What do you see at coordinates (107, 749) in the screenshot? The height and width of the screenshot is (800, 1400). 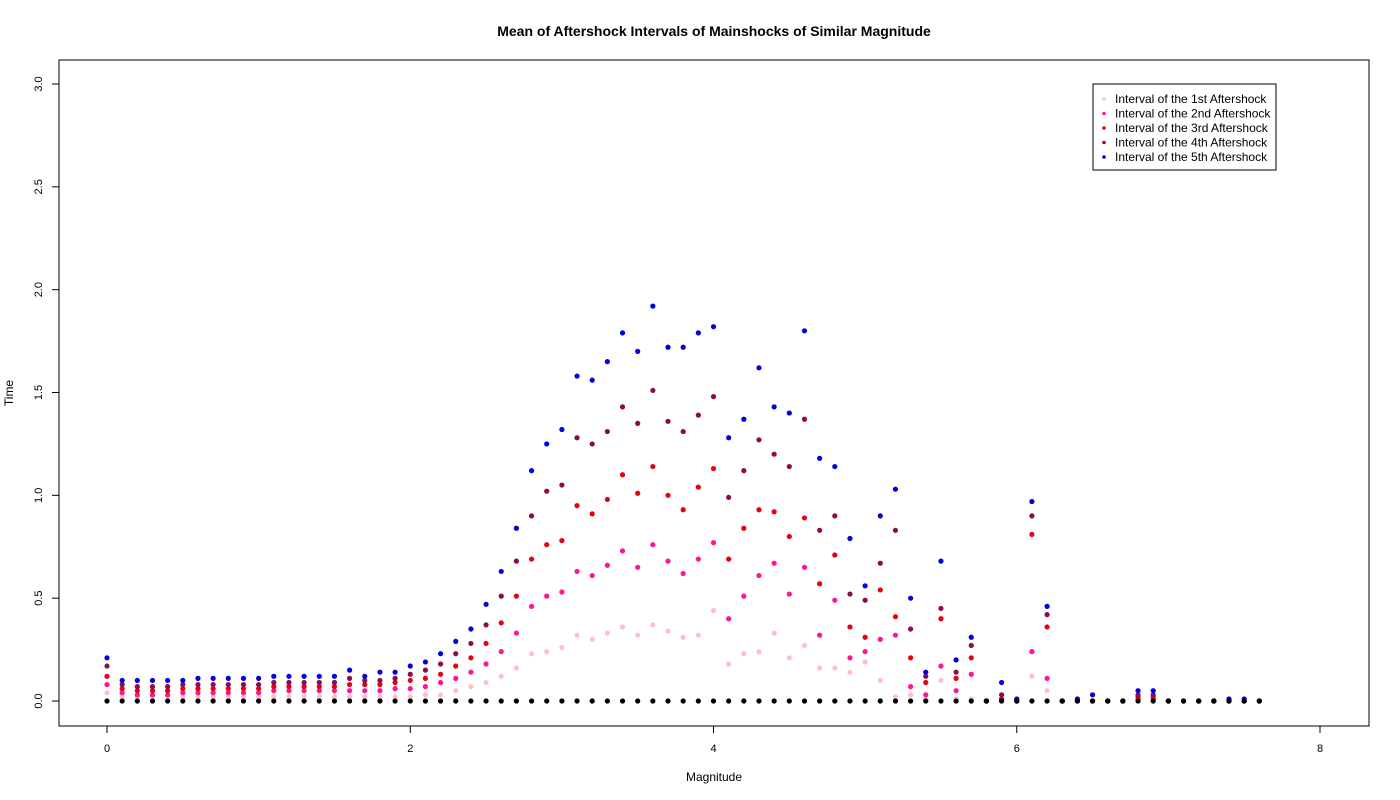 I see `x-tick-label: 0` at bounding box center [107, 749].